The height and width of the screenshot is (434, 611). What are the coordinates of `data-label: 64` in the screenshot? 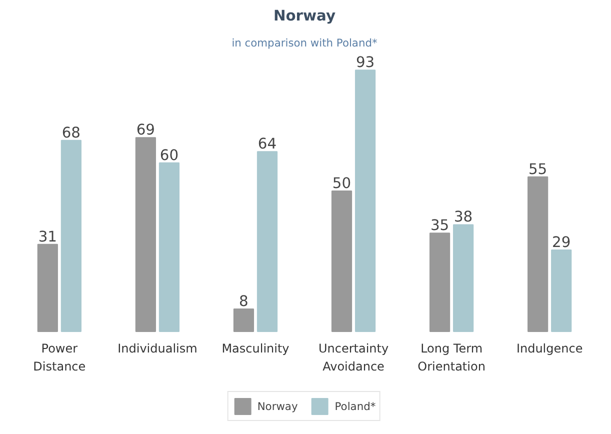 It's located at (267, 144).